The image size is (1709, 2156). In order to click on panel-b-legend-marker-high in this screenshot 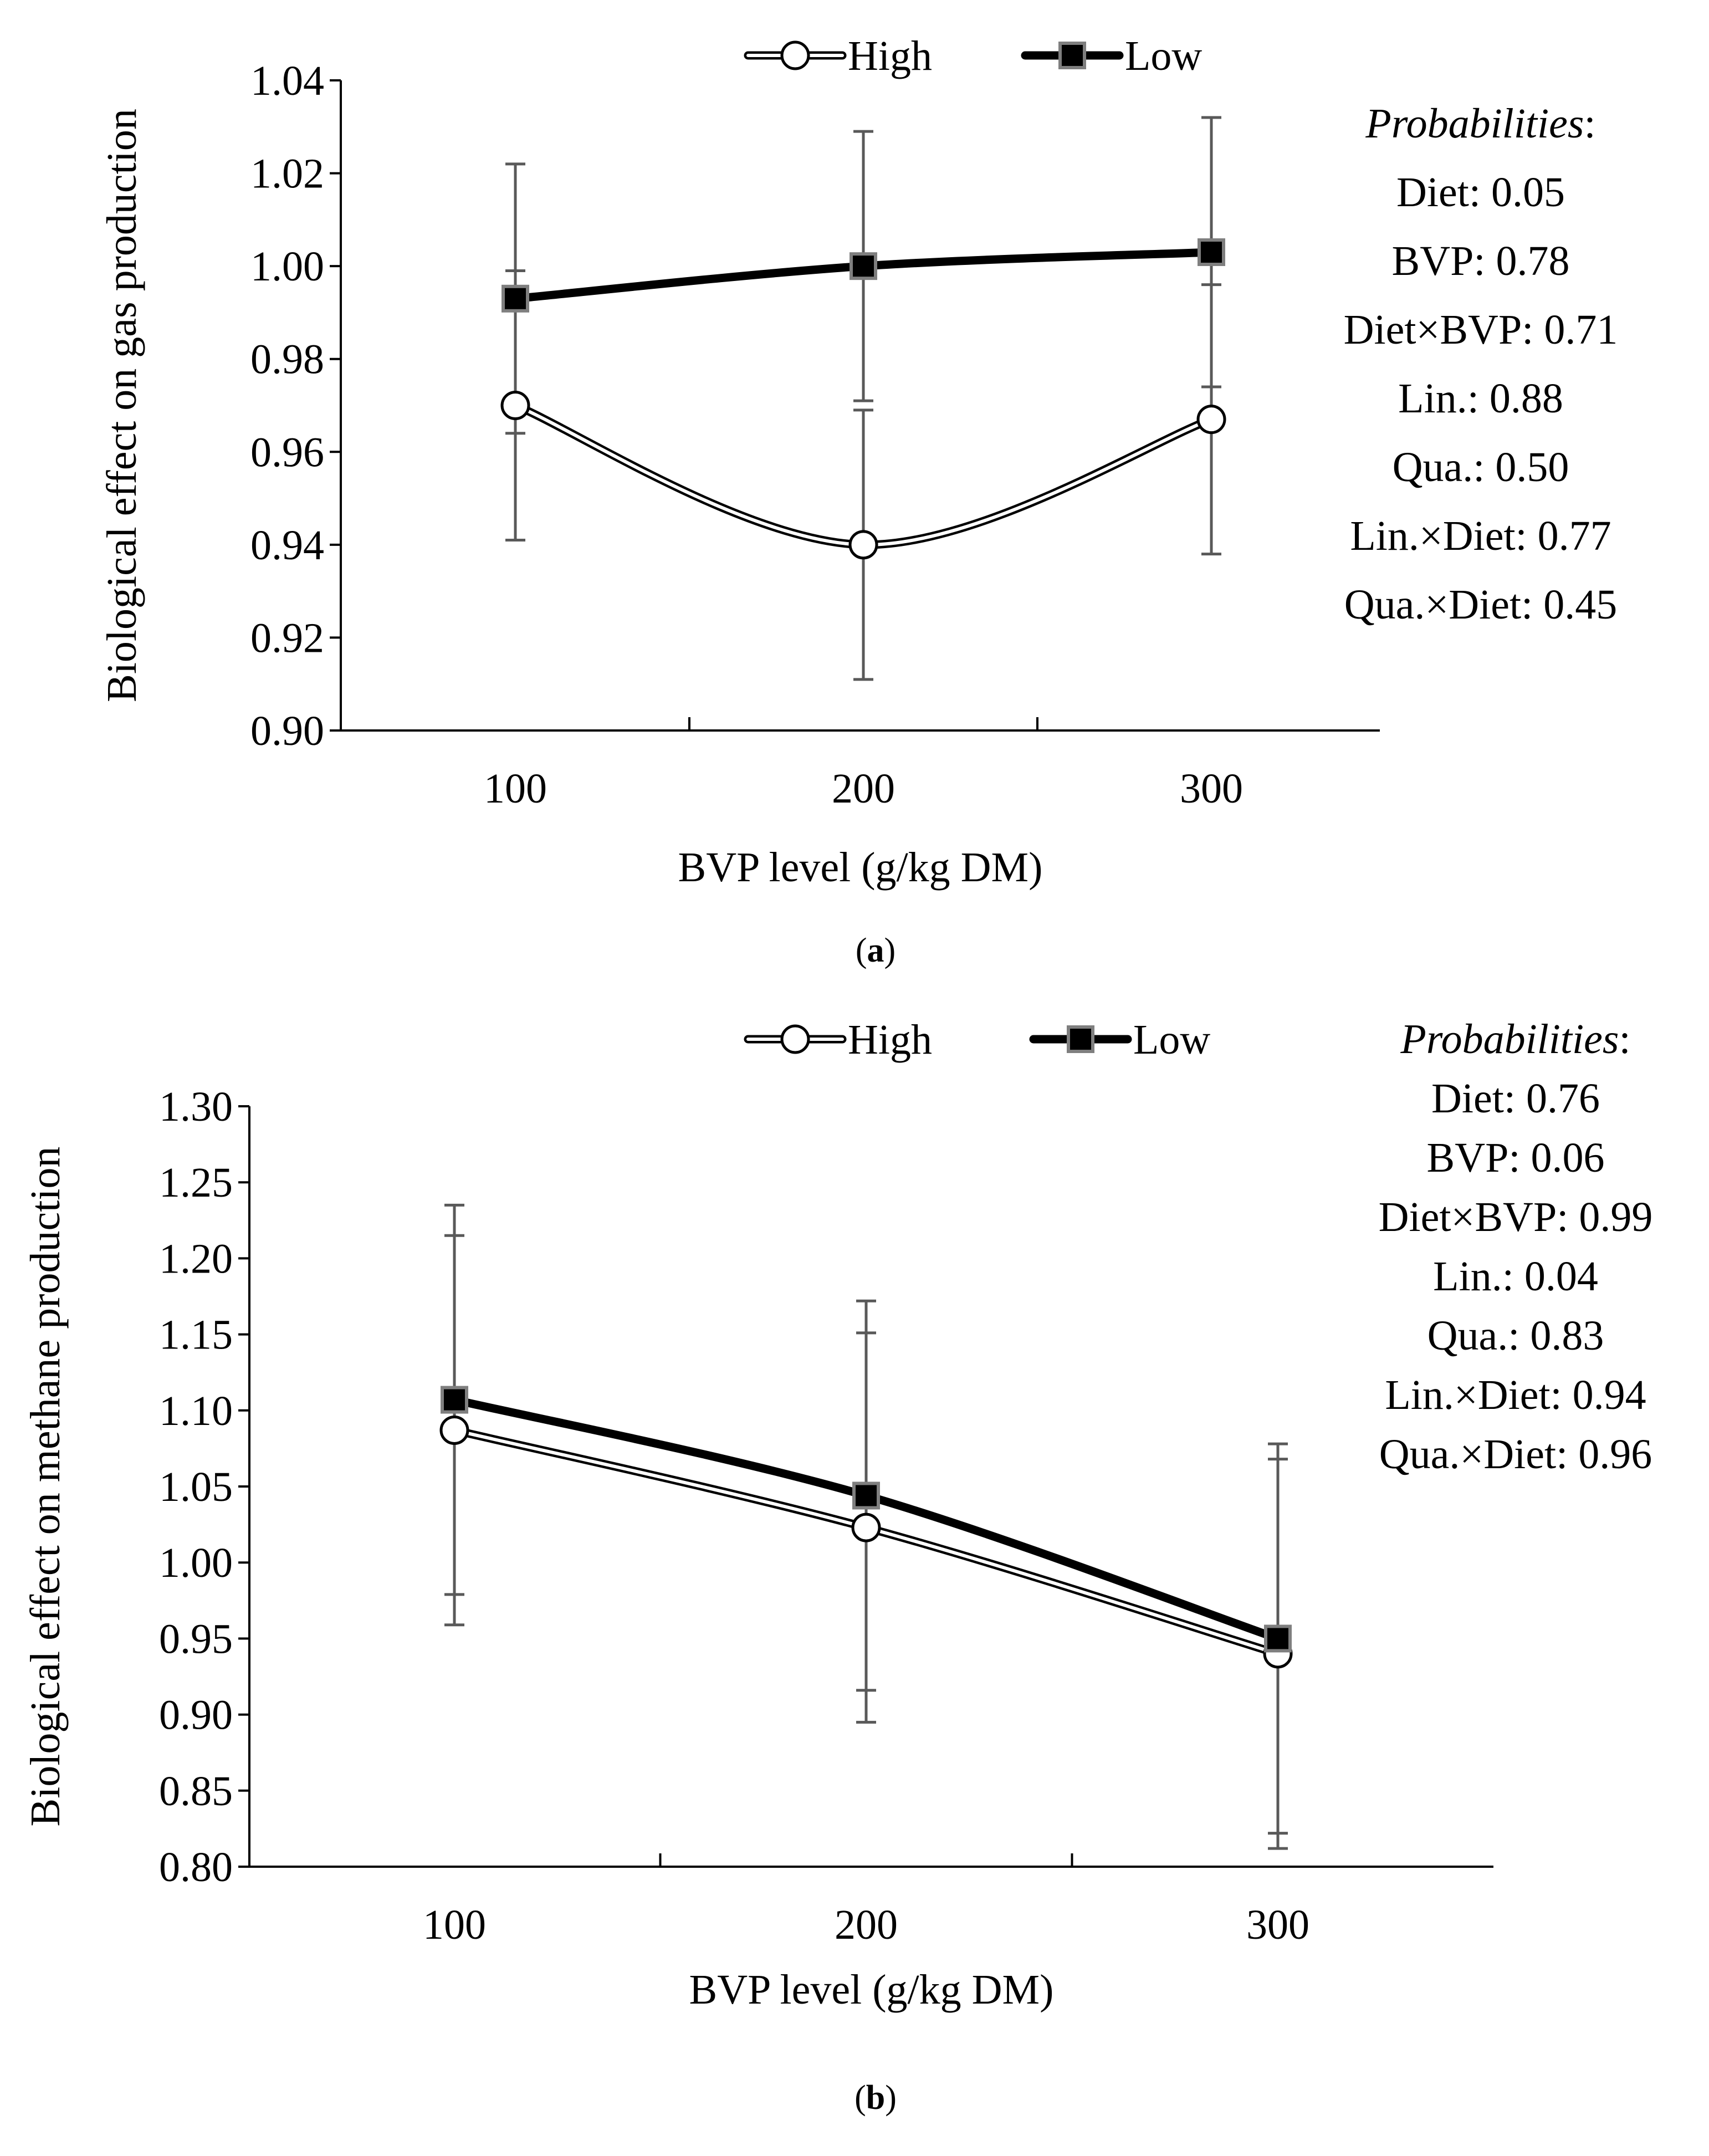, I will do `click(795, 1039)`.